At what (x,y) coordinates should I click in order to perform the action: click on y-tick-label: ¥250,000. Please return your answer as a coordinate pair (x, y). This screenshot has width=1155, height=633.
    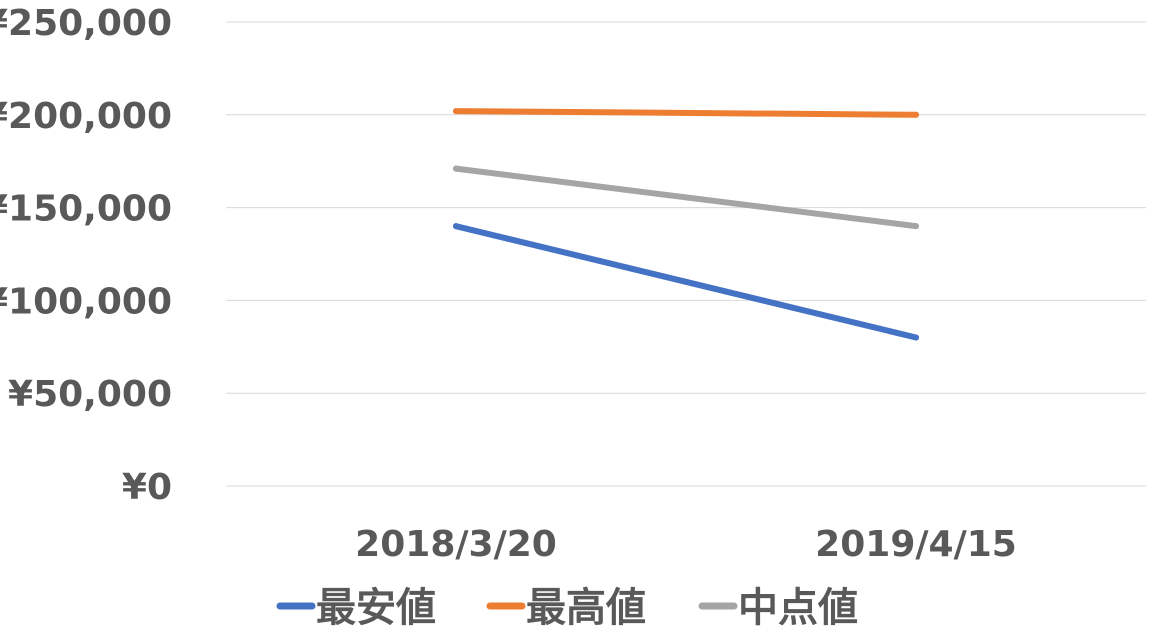
    Looking at the image, I should click on (86, 23).